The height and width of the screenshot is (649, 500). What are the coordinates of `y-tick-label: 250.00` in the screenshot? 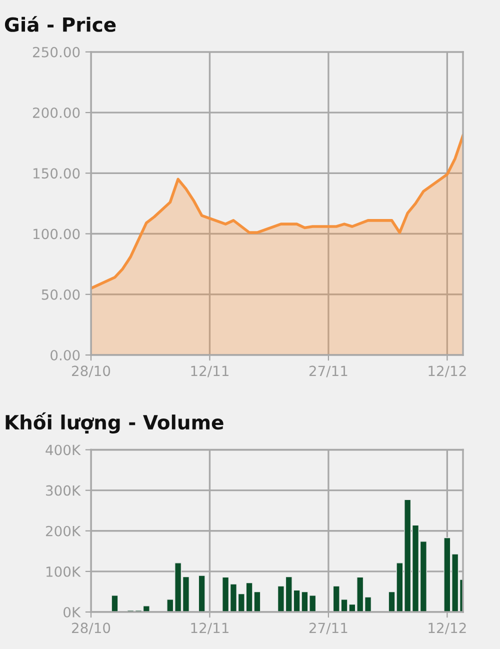 It's located at (56, 52).